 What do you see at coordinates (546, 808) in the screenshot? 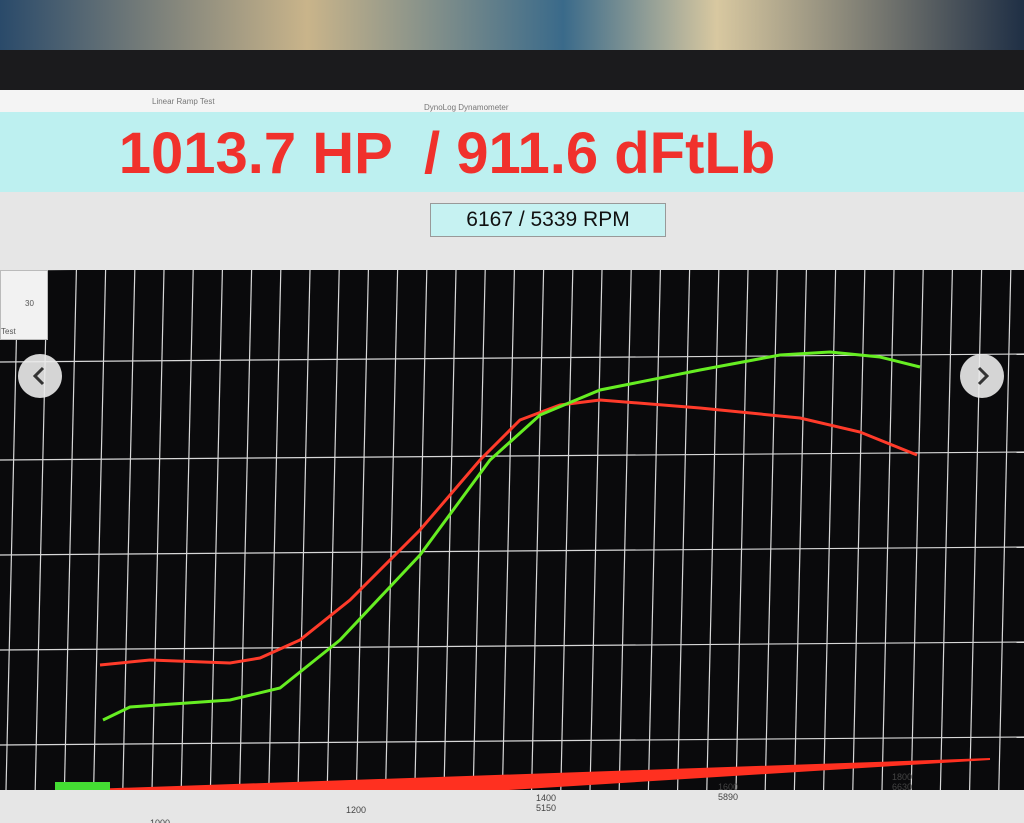
I see `rpm-label: 5150` at bounding box center [546, 808].